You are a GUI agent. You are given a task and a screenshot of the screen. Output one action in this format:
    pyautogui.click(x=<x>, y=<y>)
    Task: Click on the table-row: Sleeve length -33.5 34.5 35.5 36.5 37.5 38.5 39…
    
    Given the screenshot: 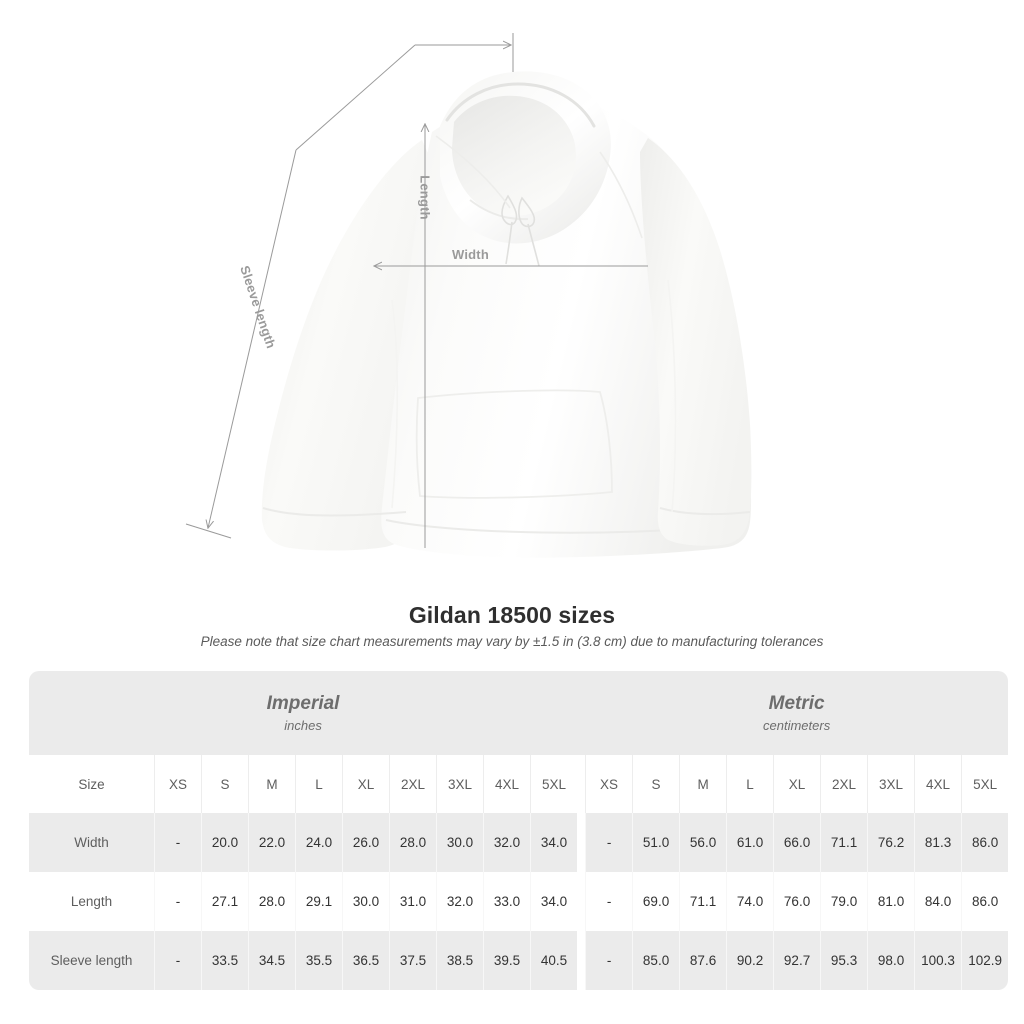 What is the action you would take?
    pyautogui.click(x=519, y=960)
    